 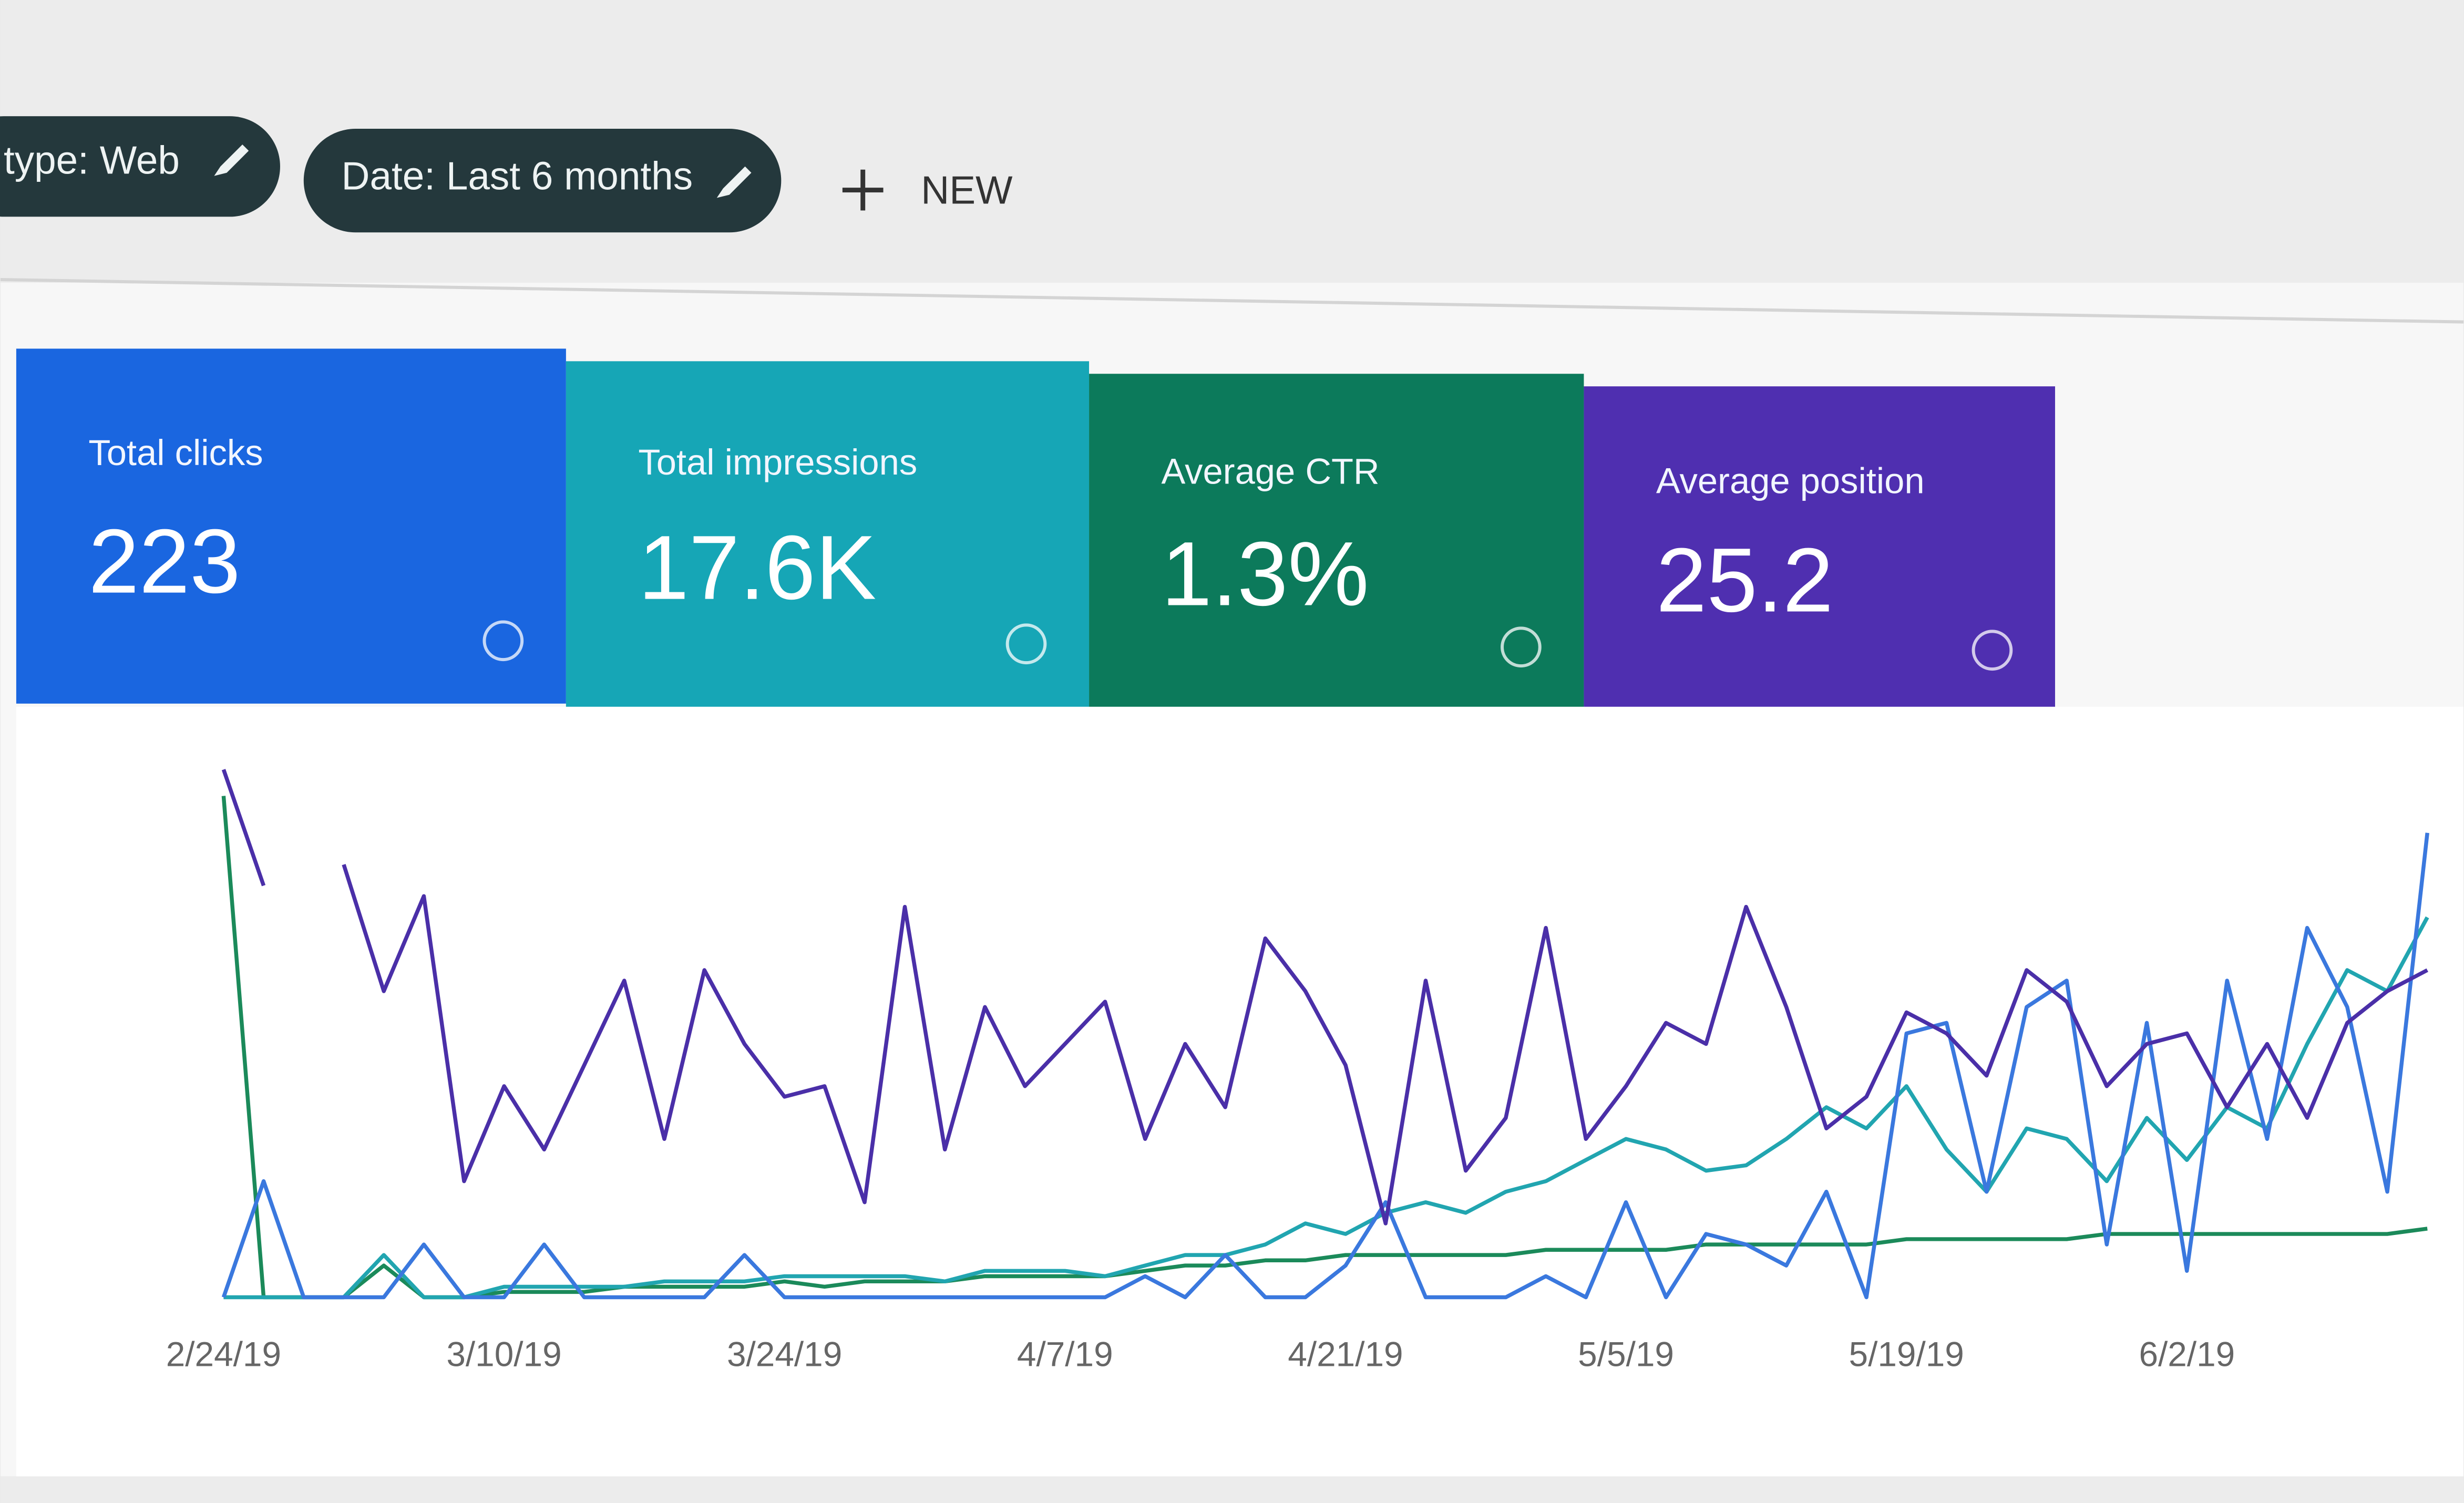 I want to click on metric-label: Average CTR, so click(x=1271, y=472).